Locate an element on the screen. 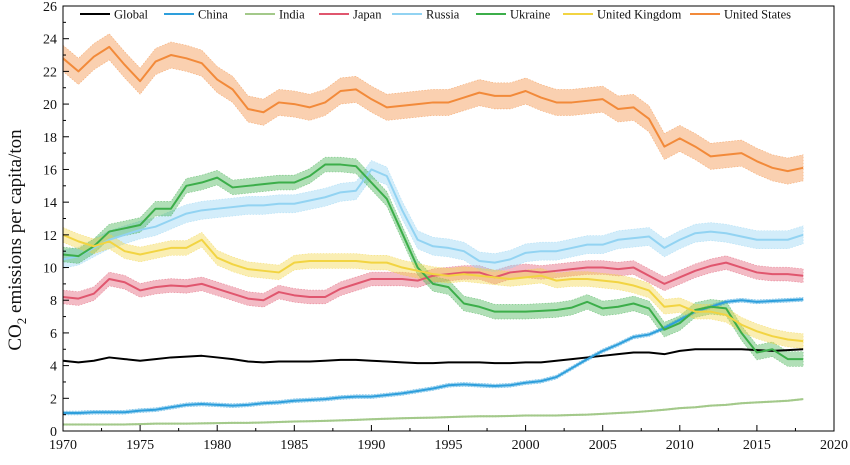  x-tick-label: 1995 is located at coordinates (449, 445).